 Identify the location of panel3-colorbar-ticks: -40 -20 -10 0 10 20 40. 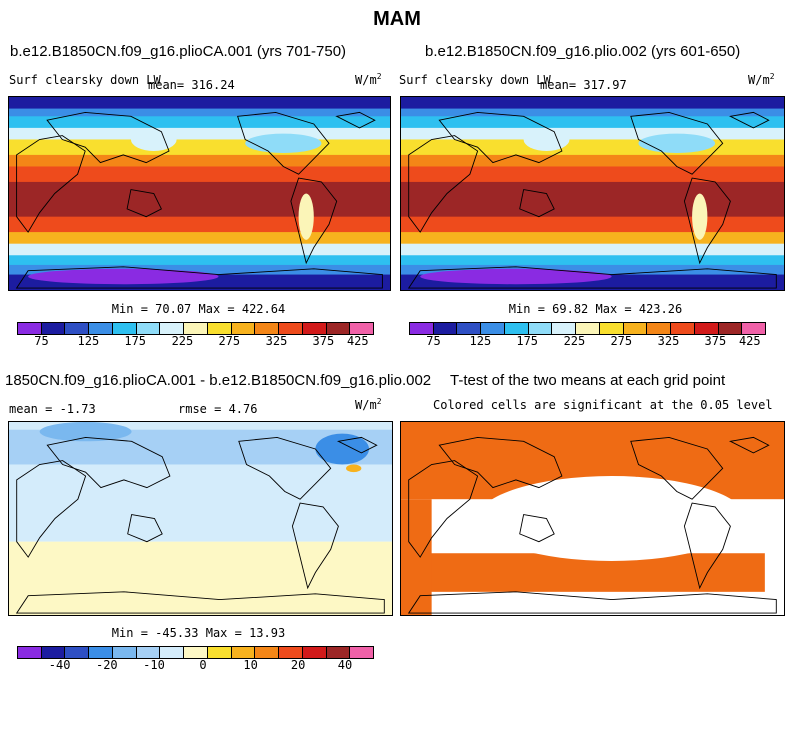
(194, 666).